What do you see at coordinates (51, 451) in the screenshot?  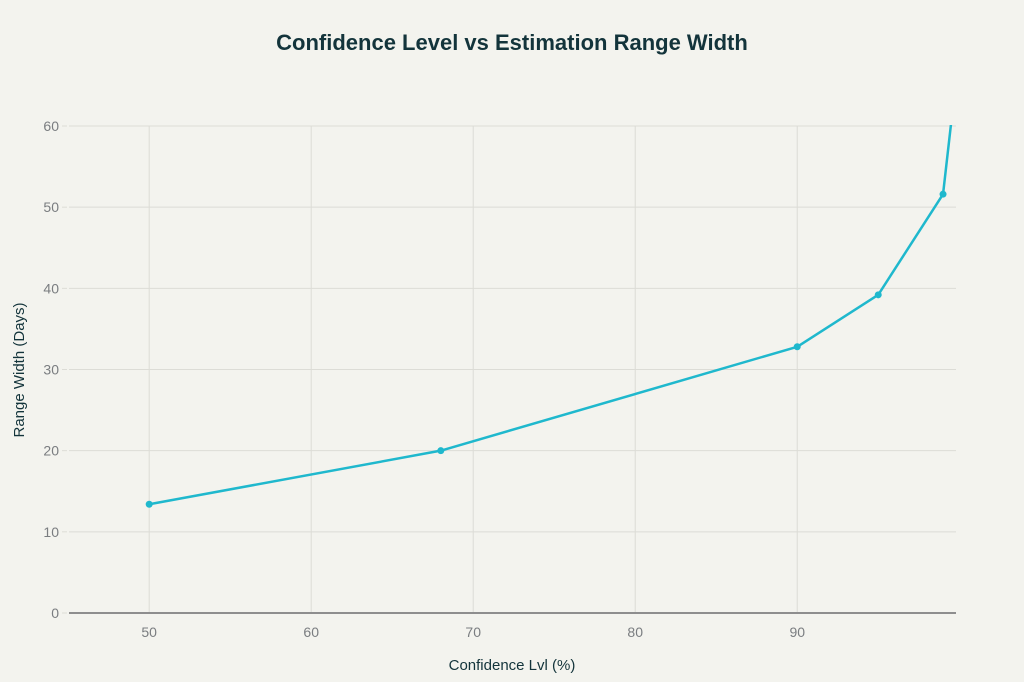 I see `y-tick-label: 20` at bounding box center [51, 451].